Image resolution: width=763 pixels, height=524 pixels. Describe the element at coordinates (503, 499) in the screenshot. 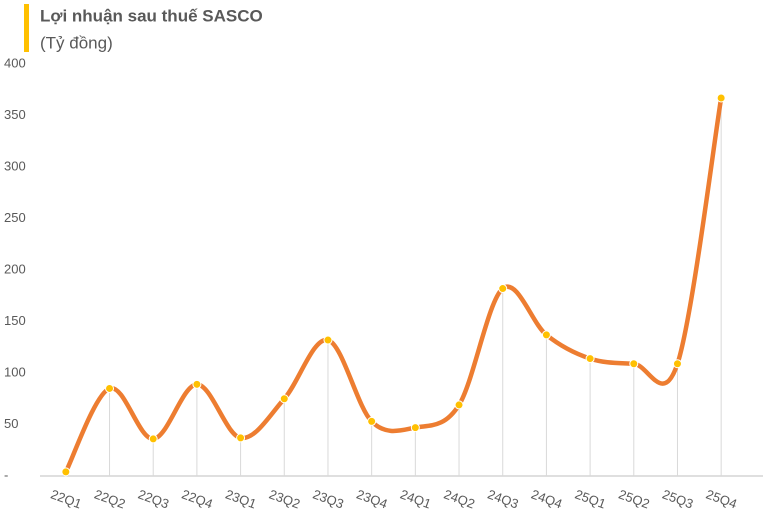

I see `x-tick-label: 24Q3` at that location.